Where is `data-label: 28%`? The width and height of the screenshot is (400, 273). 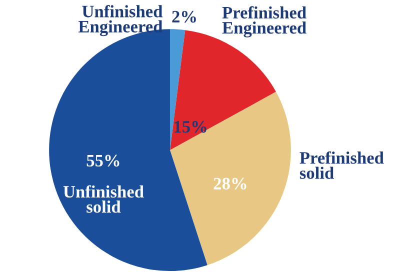
data-label: 28% is located at coordinates (230, 184).